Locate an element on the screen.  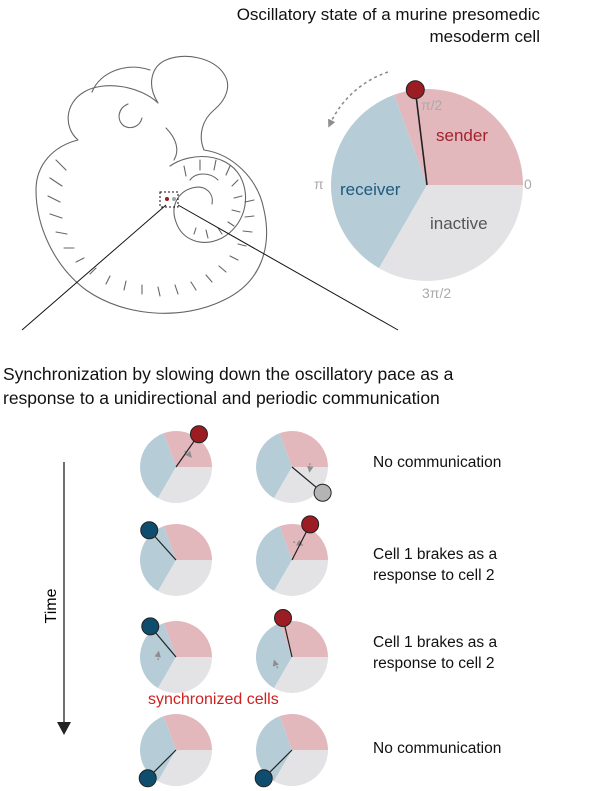
row-label-4-line-1: No communication is located at coordinates (437, 748).